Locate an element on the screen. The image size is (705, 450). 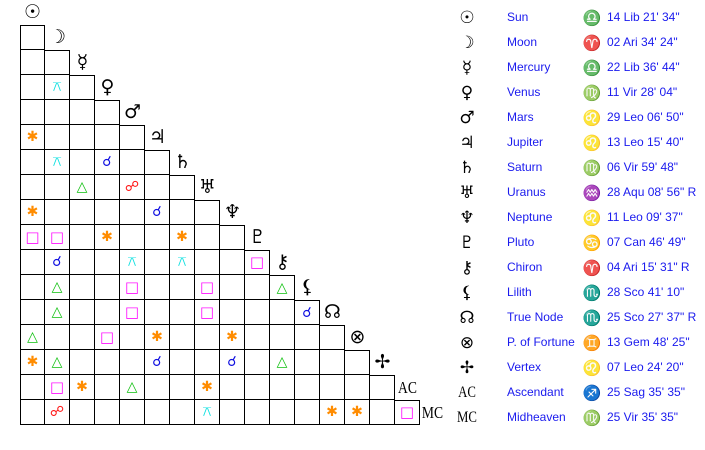
aspect-cell-saturn-sun is located at coordinates (32, 162).